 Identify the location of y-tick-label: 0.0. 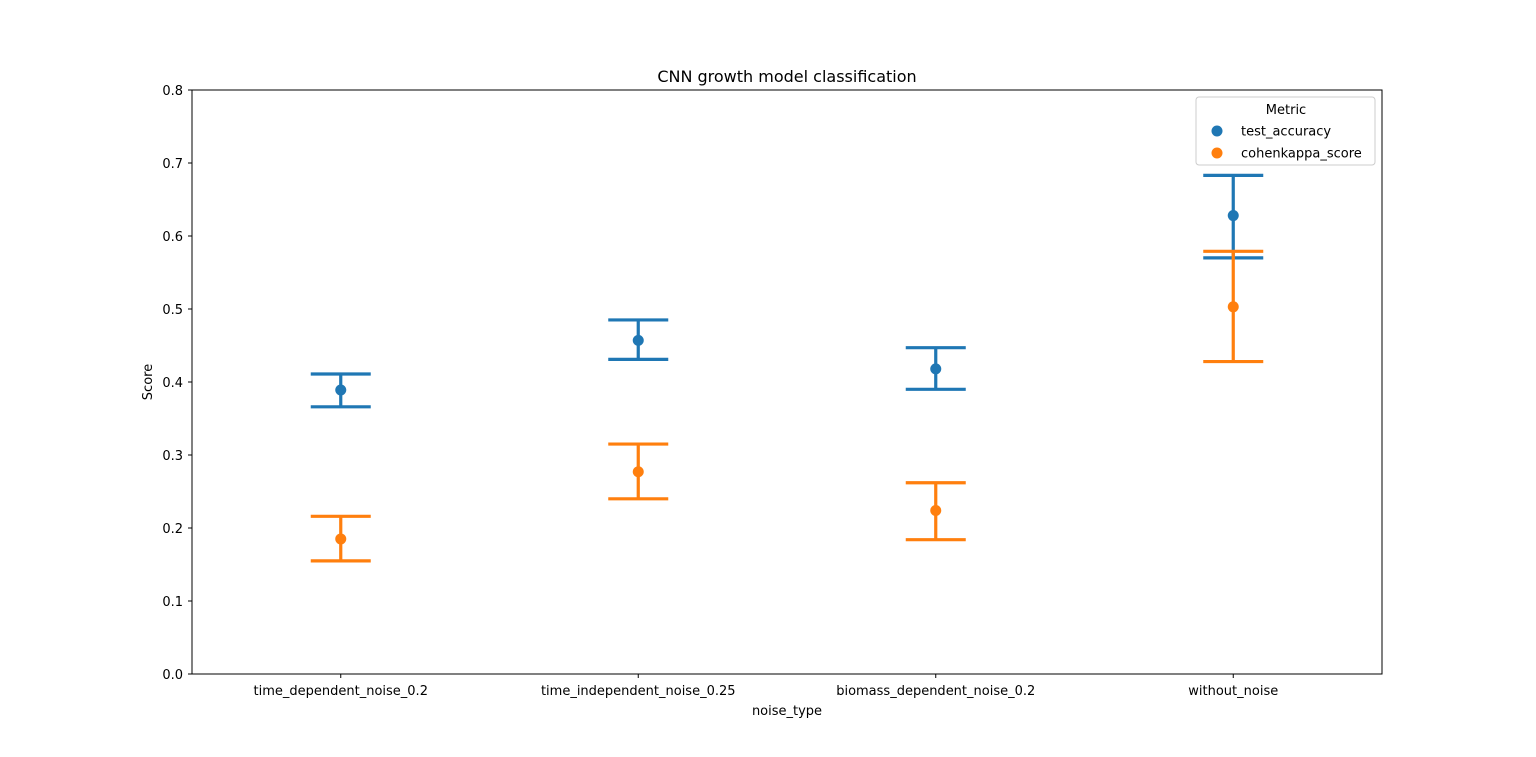
(172, 675).